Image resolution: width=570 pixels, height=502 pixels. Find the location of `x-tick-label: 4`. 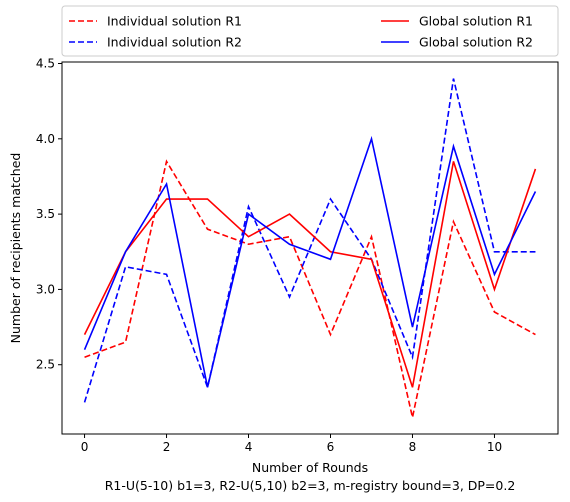

x-tick-label: 4 is located at coordinates (249, 447).